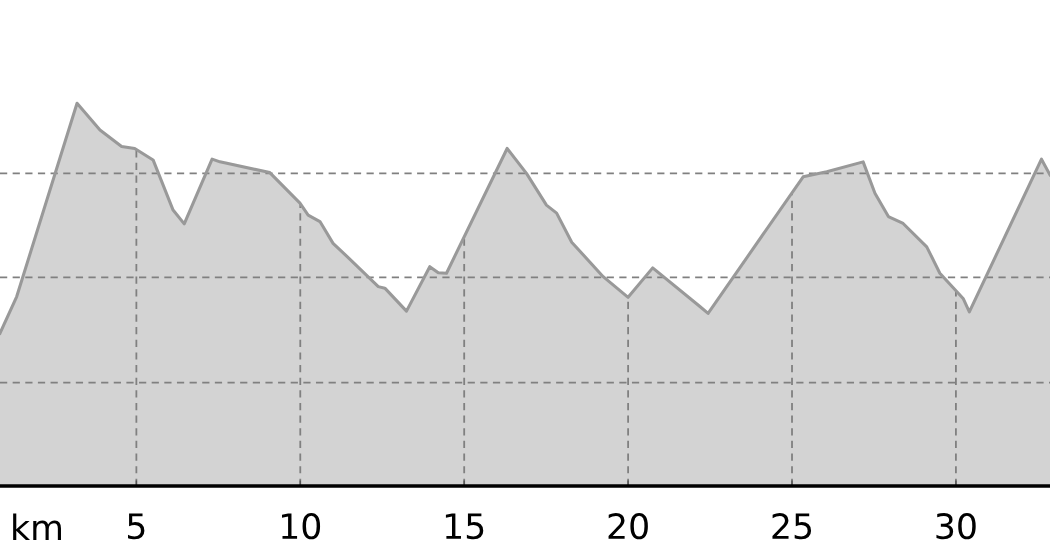 The image size is (1050, 560). I want to click on x-tick-label: 20, so click(628, 526).